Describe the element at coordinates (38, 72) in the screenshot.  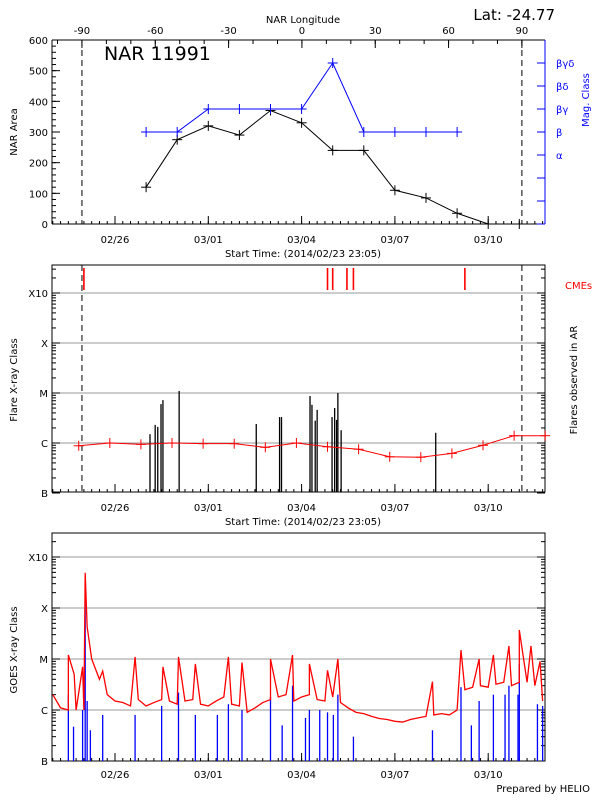
I see `y-tick-label: 500` at that location.